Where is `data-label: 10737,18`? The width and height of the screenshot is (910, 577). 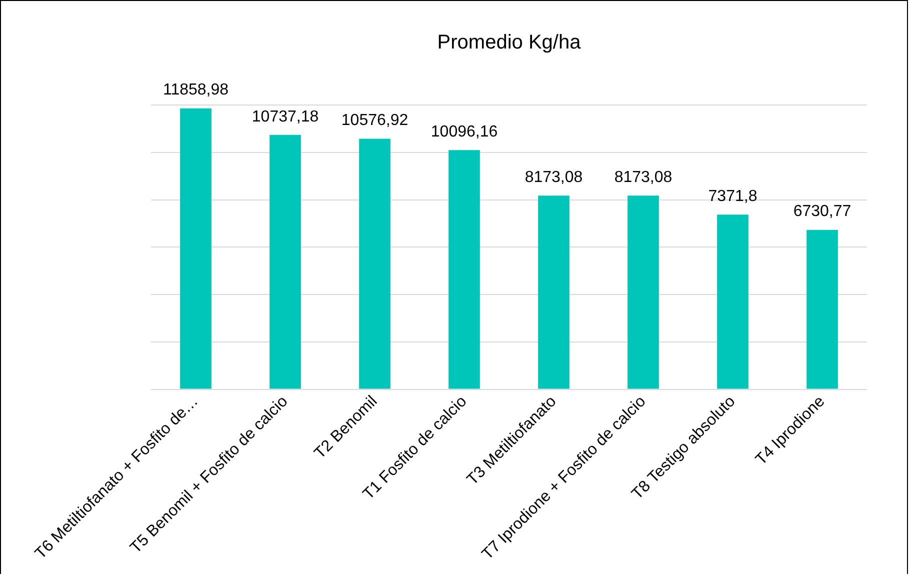
data-label: 10737,18 is located at coordinates (285, 117).